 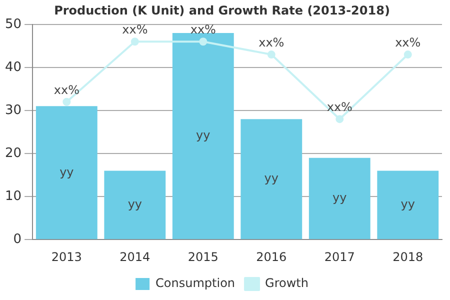 I want to click on y-tick-label: 30, so click(x=13, y=110).